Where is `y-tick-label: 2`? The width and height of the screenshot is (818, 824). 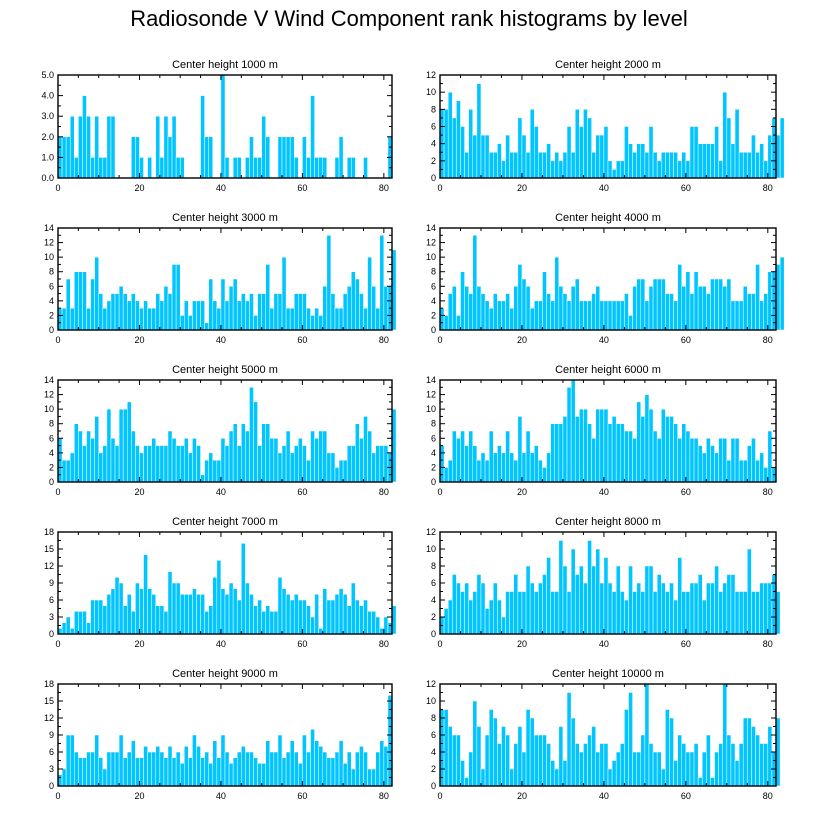 y-tick-label: 2 is located at coordinates (51, 467).